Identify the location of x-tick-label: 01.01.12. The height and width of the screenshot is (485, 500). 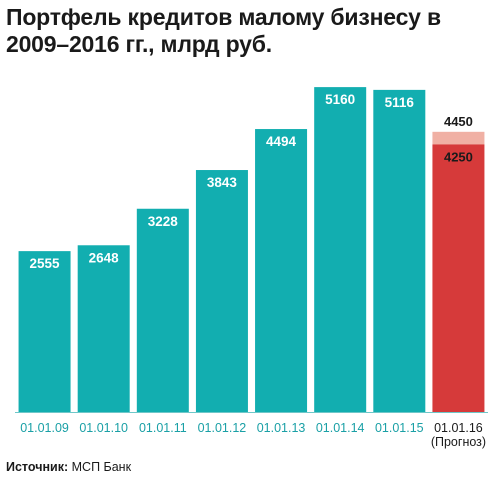
(222, 428).